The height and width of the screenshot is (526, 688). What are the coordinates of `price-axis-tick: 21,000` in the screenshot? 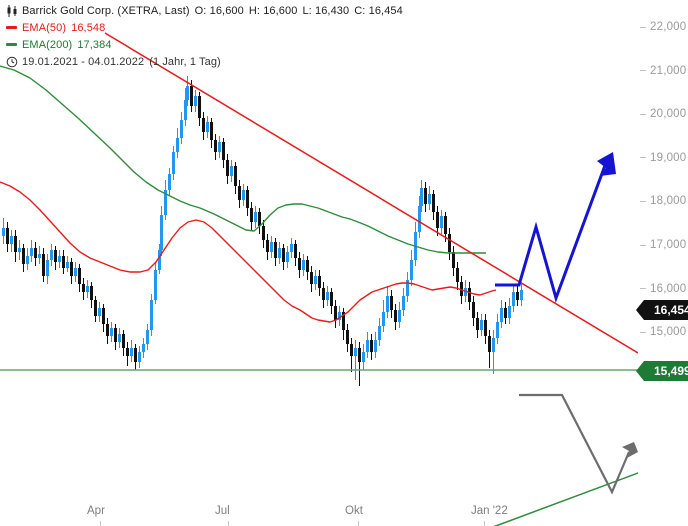 It's located at (662, 71).